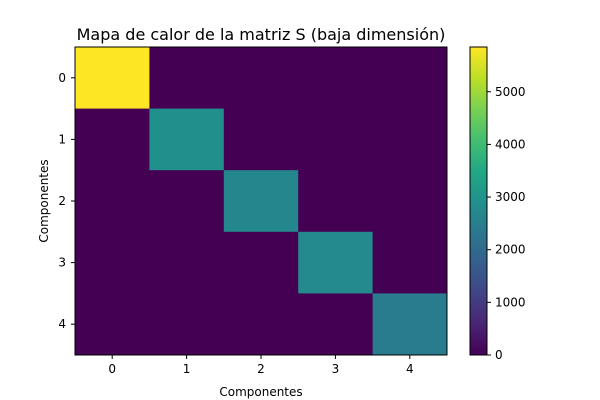  What do you see at coordinates (62, 139) in the screenshot?
I see `y-tick-label: 1` at bounding box center [62, 139].